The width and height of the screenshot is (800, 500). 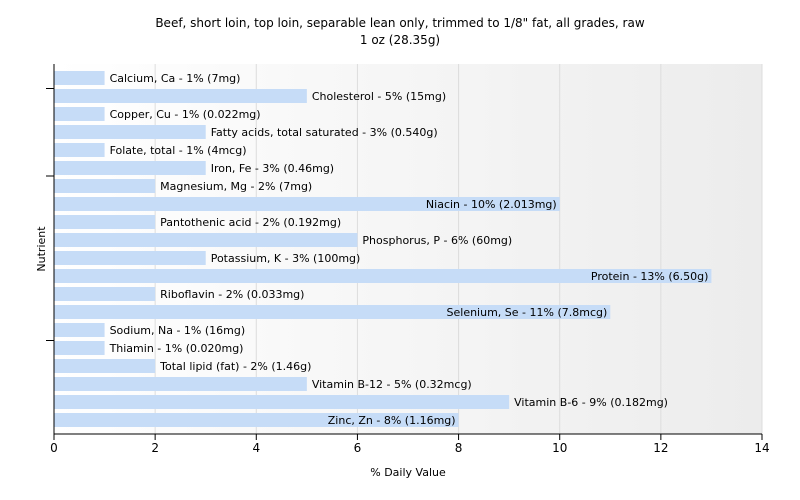 I want to click on bar-label: Vitamin B-6 - 9% (0.182mg), so click(x=591, y=402).